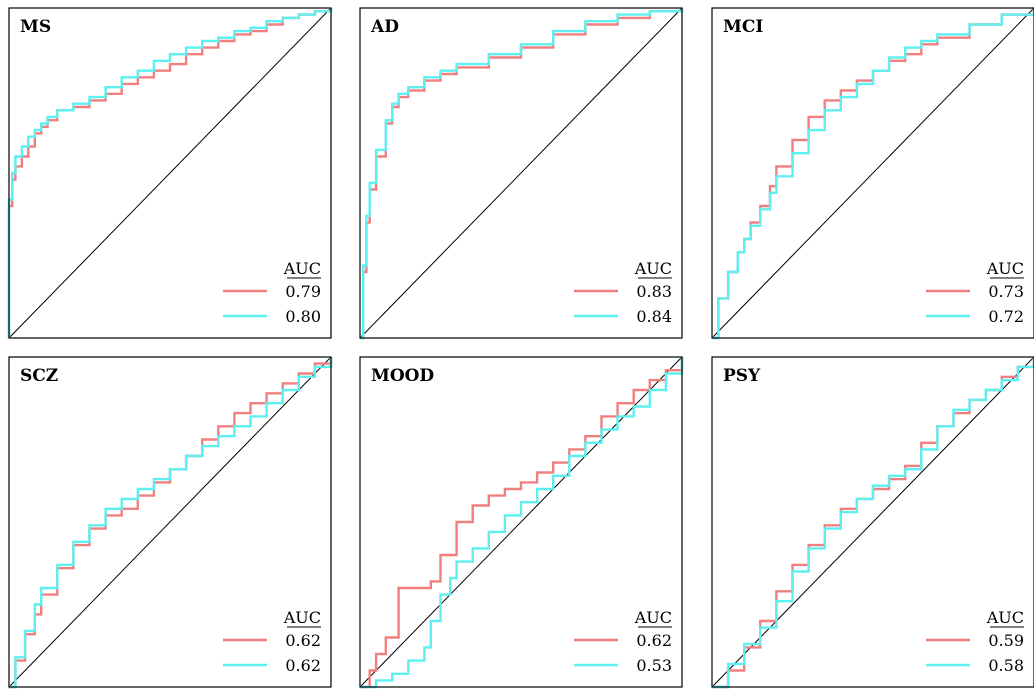 The width and height of the screenshot is (1034, 690). What do you see at coordinates (1006, 640) in the screenshot?
I see `legend-auc-series-1: 0.59` at bounding box center [1006, 640].